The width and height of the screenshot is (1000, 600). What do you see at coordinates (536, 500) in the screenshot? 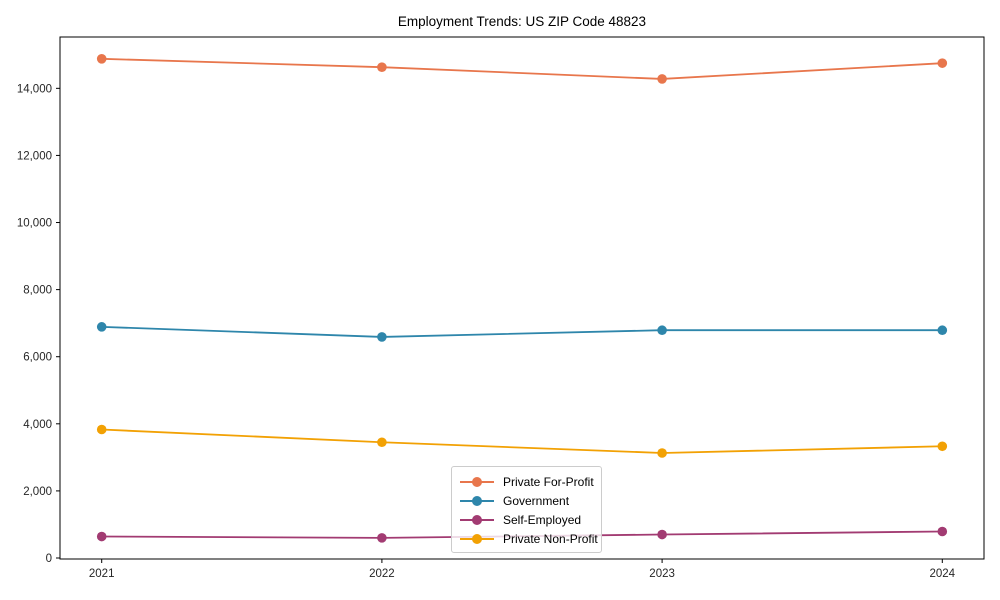
I see `legend-label: Government` at bounding box center [536, 500].